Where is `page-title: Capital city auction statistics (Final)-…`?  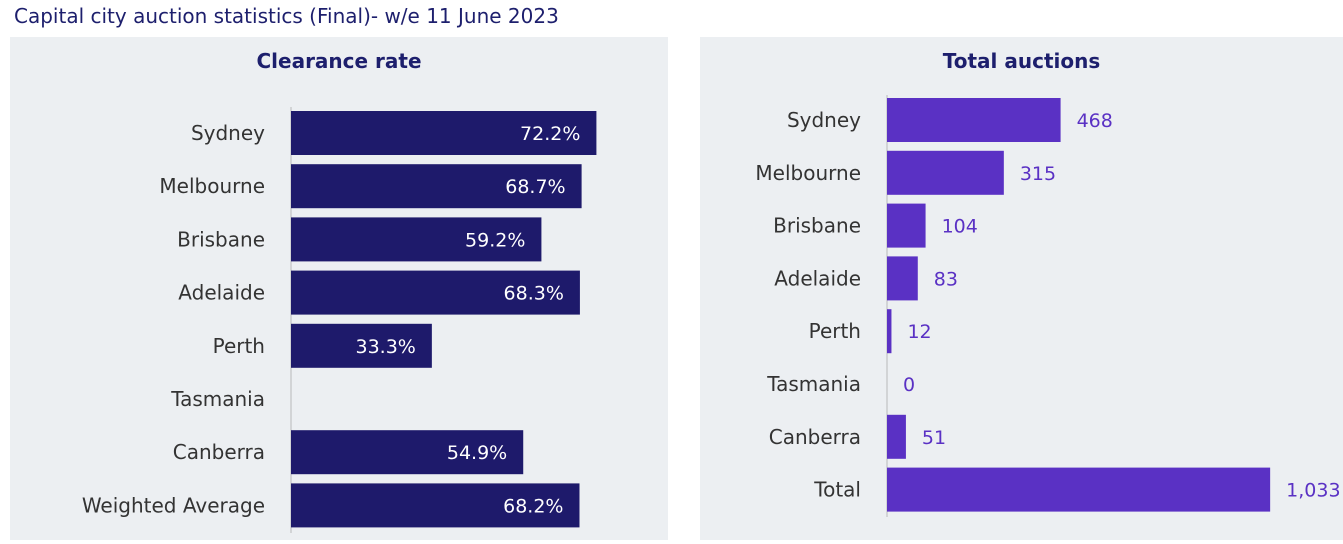
page-title: Capital city auction statistics (Final)-… is located at coordinates (286, 16).